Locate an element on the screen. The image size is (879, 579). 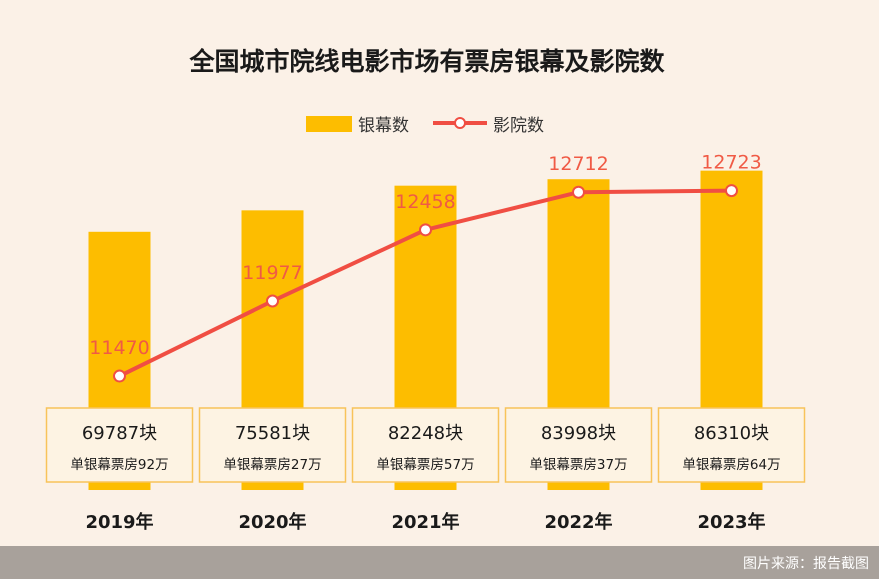
footer-bar: 图片来源：报告截图 is located at coordinates (439, 562).